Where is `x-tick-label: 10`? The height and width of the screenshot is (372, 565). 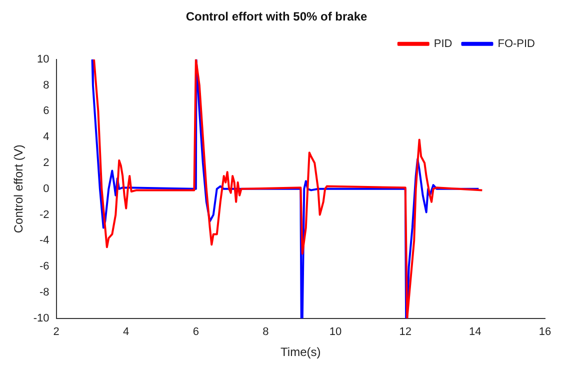
x-tick-label: 10 is located at coordinates (335, 332).